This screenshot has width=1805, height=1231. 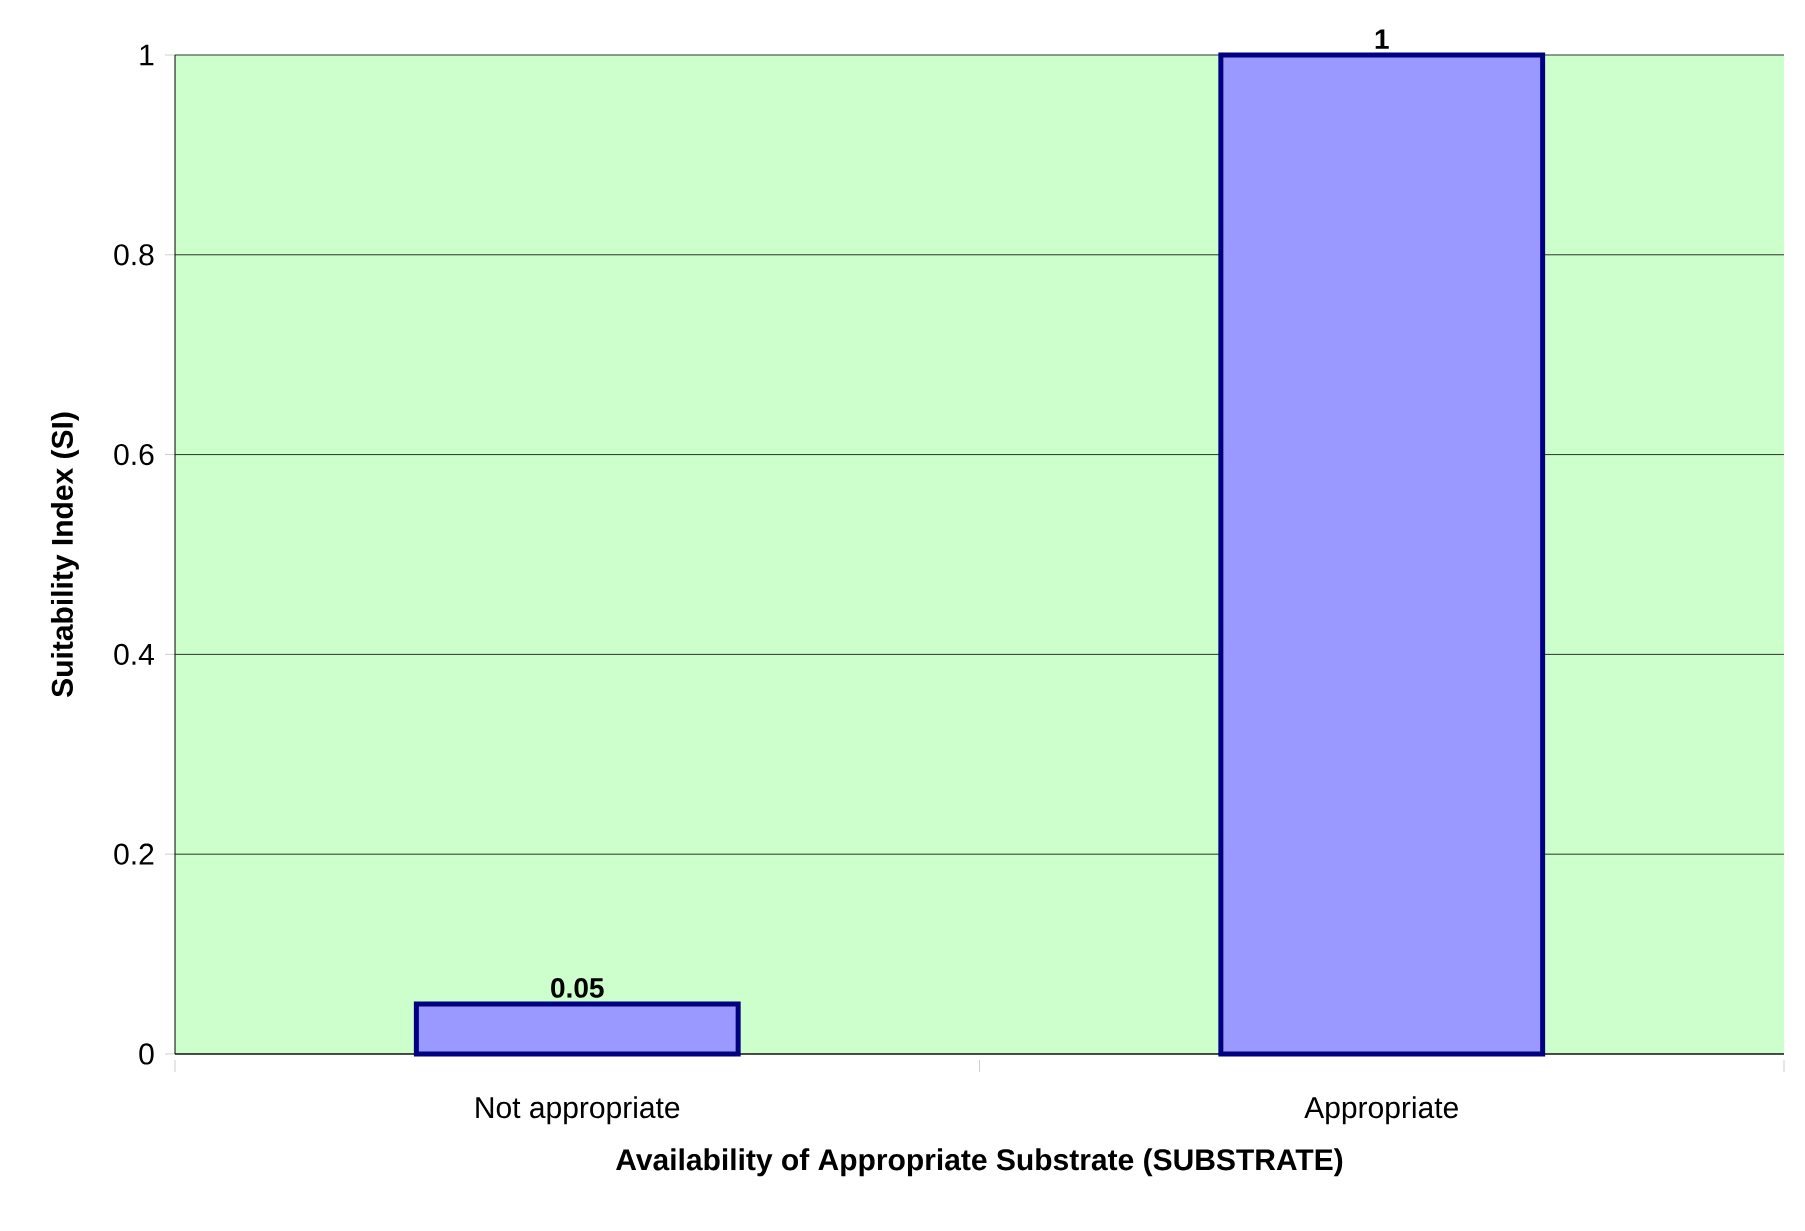 I want to click on data-label: 0.05, so click(x=577, y=988).